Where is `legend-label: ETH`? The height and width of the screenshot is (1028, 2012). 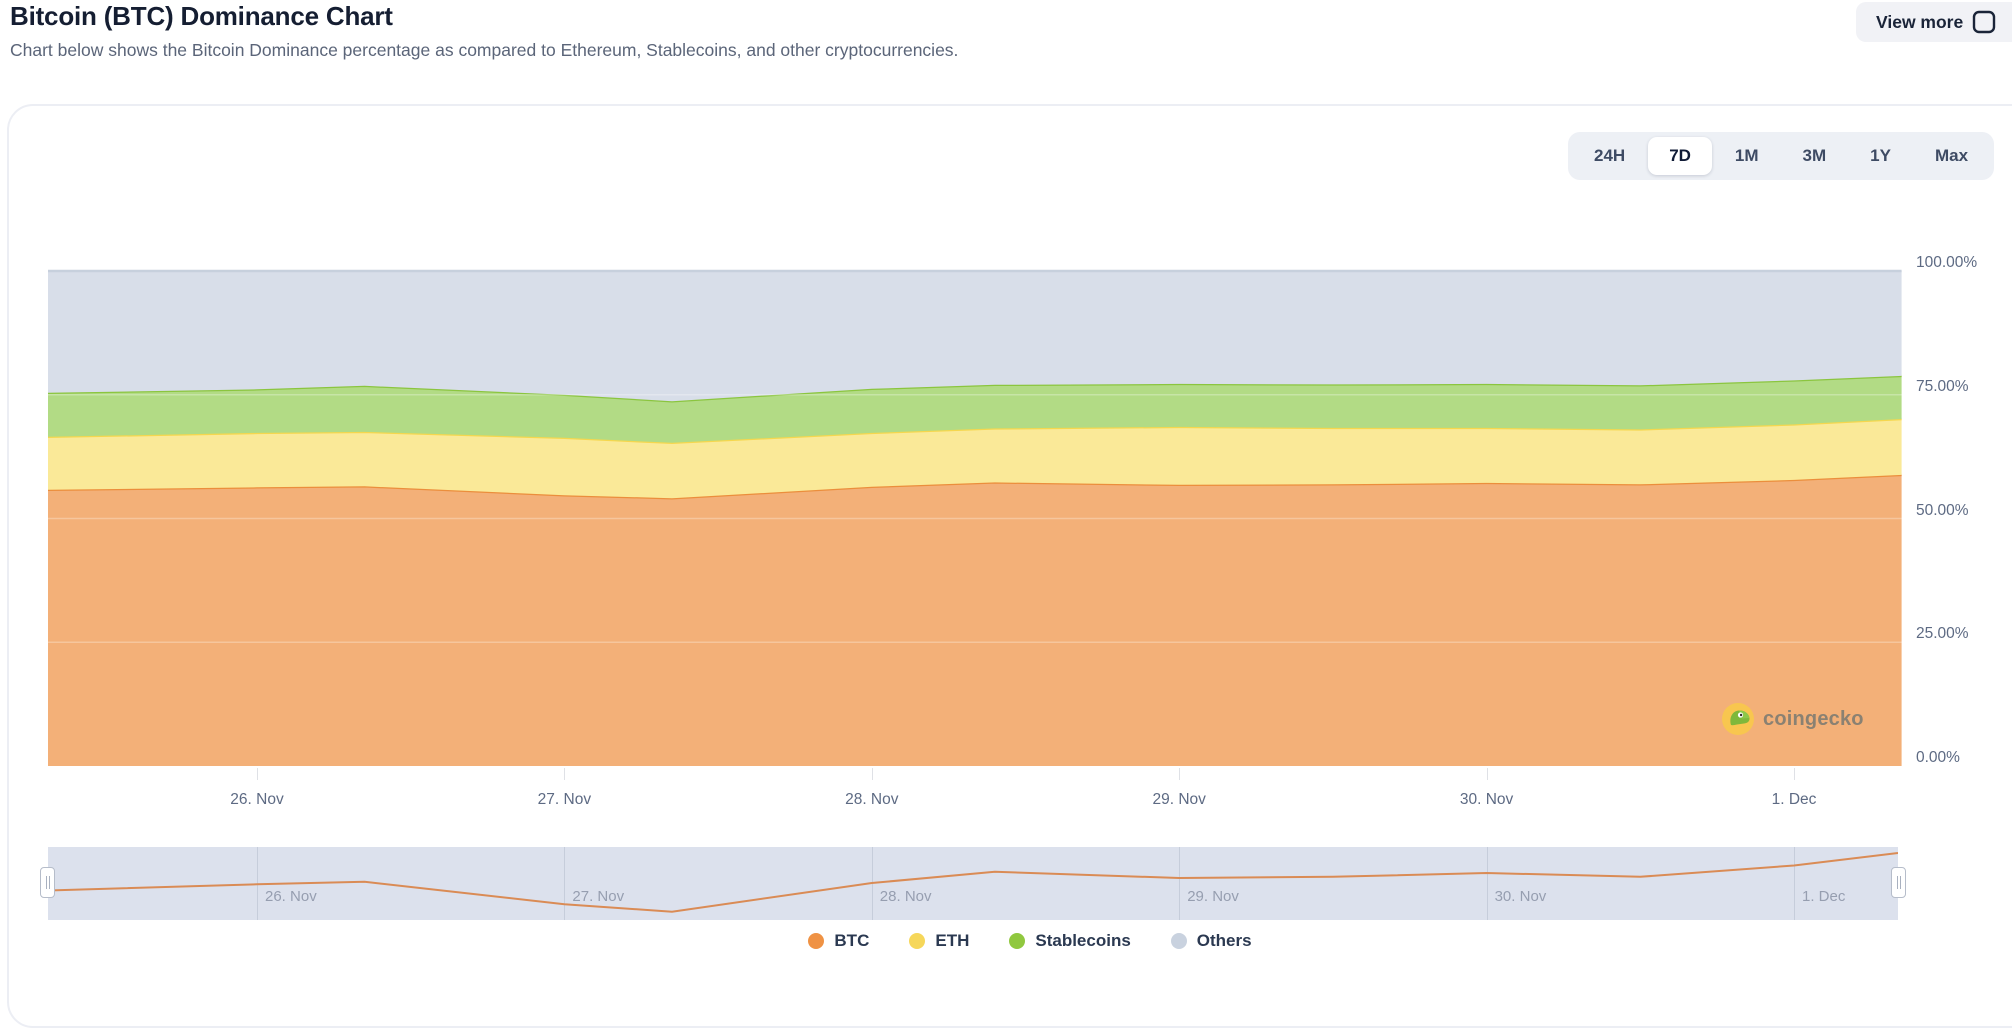
legend-label: ETH is located at coordinates (952, 940).